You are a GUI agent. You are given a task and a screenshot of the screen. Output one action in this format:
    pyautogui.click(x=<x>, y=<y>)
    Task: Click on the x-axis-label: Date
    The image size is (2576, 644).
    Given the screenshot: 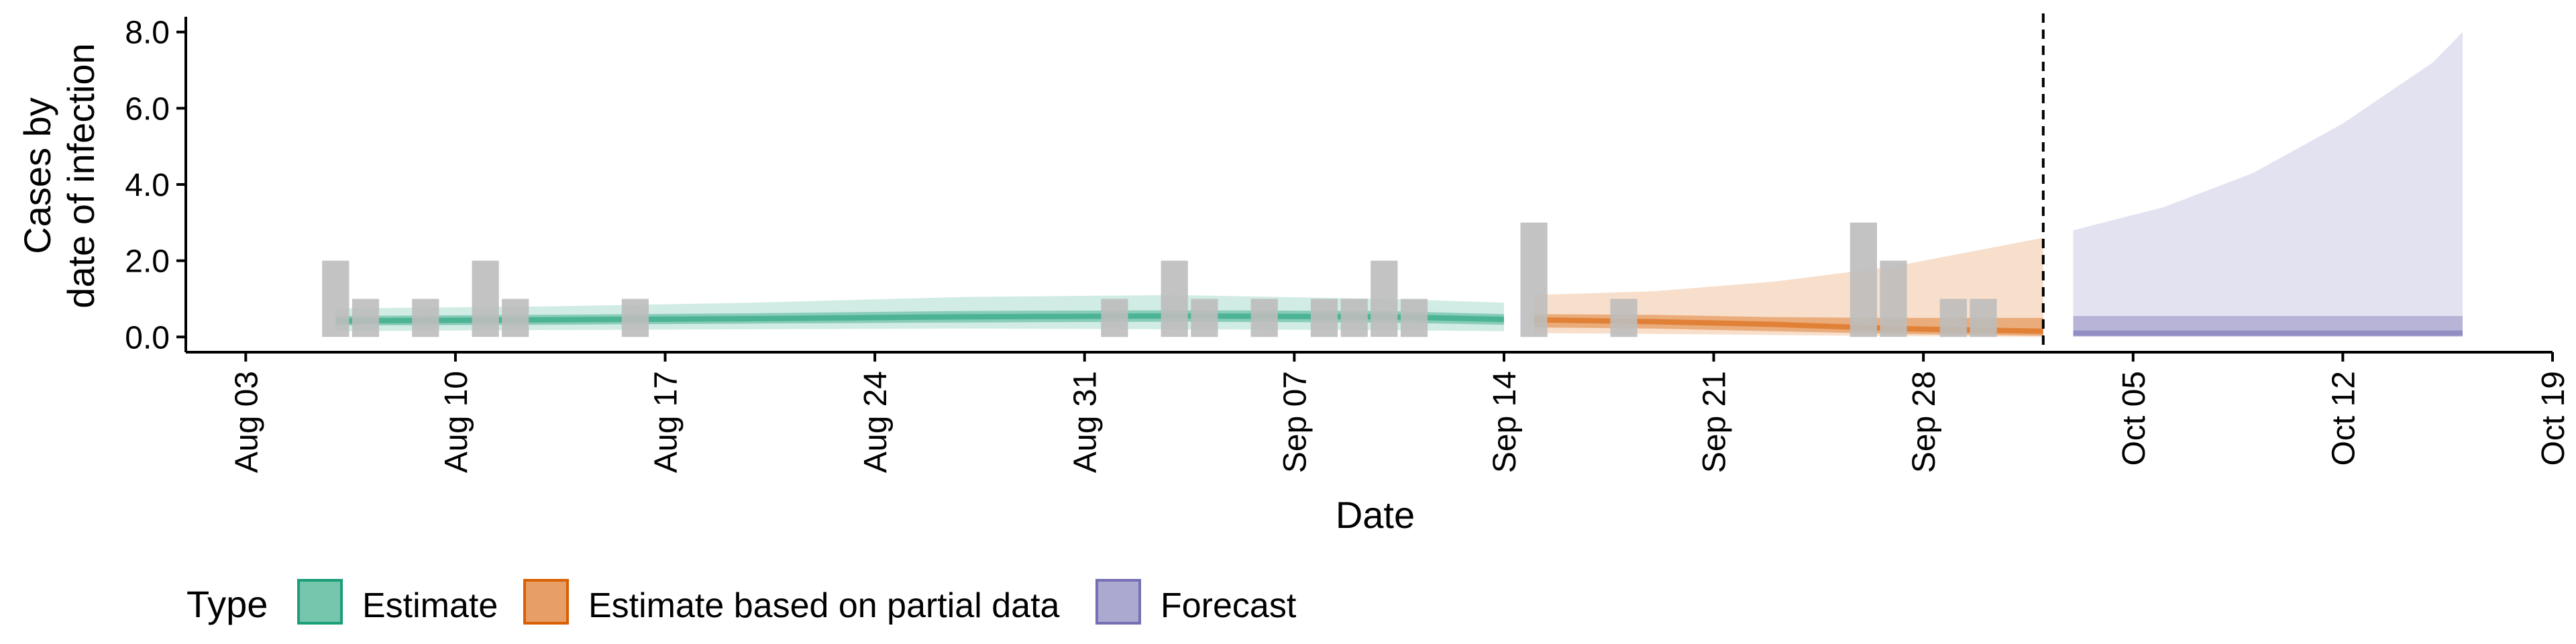 What is the action you would take?
    pyautogui.click(x=1375, y=515)
    